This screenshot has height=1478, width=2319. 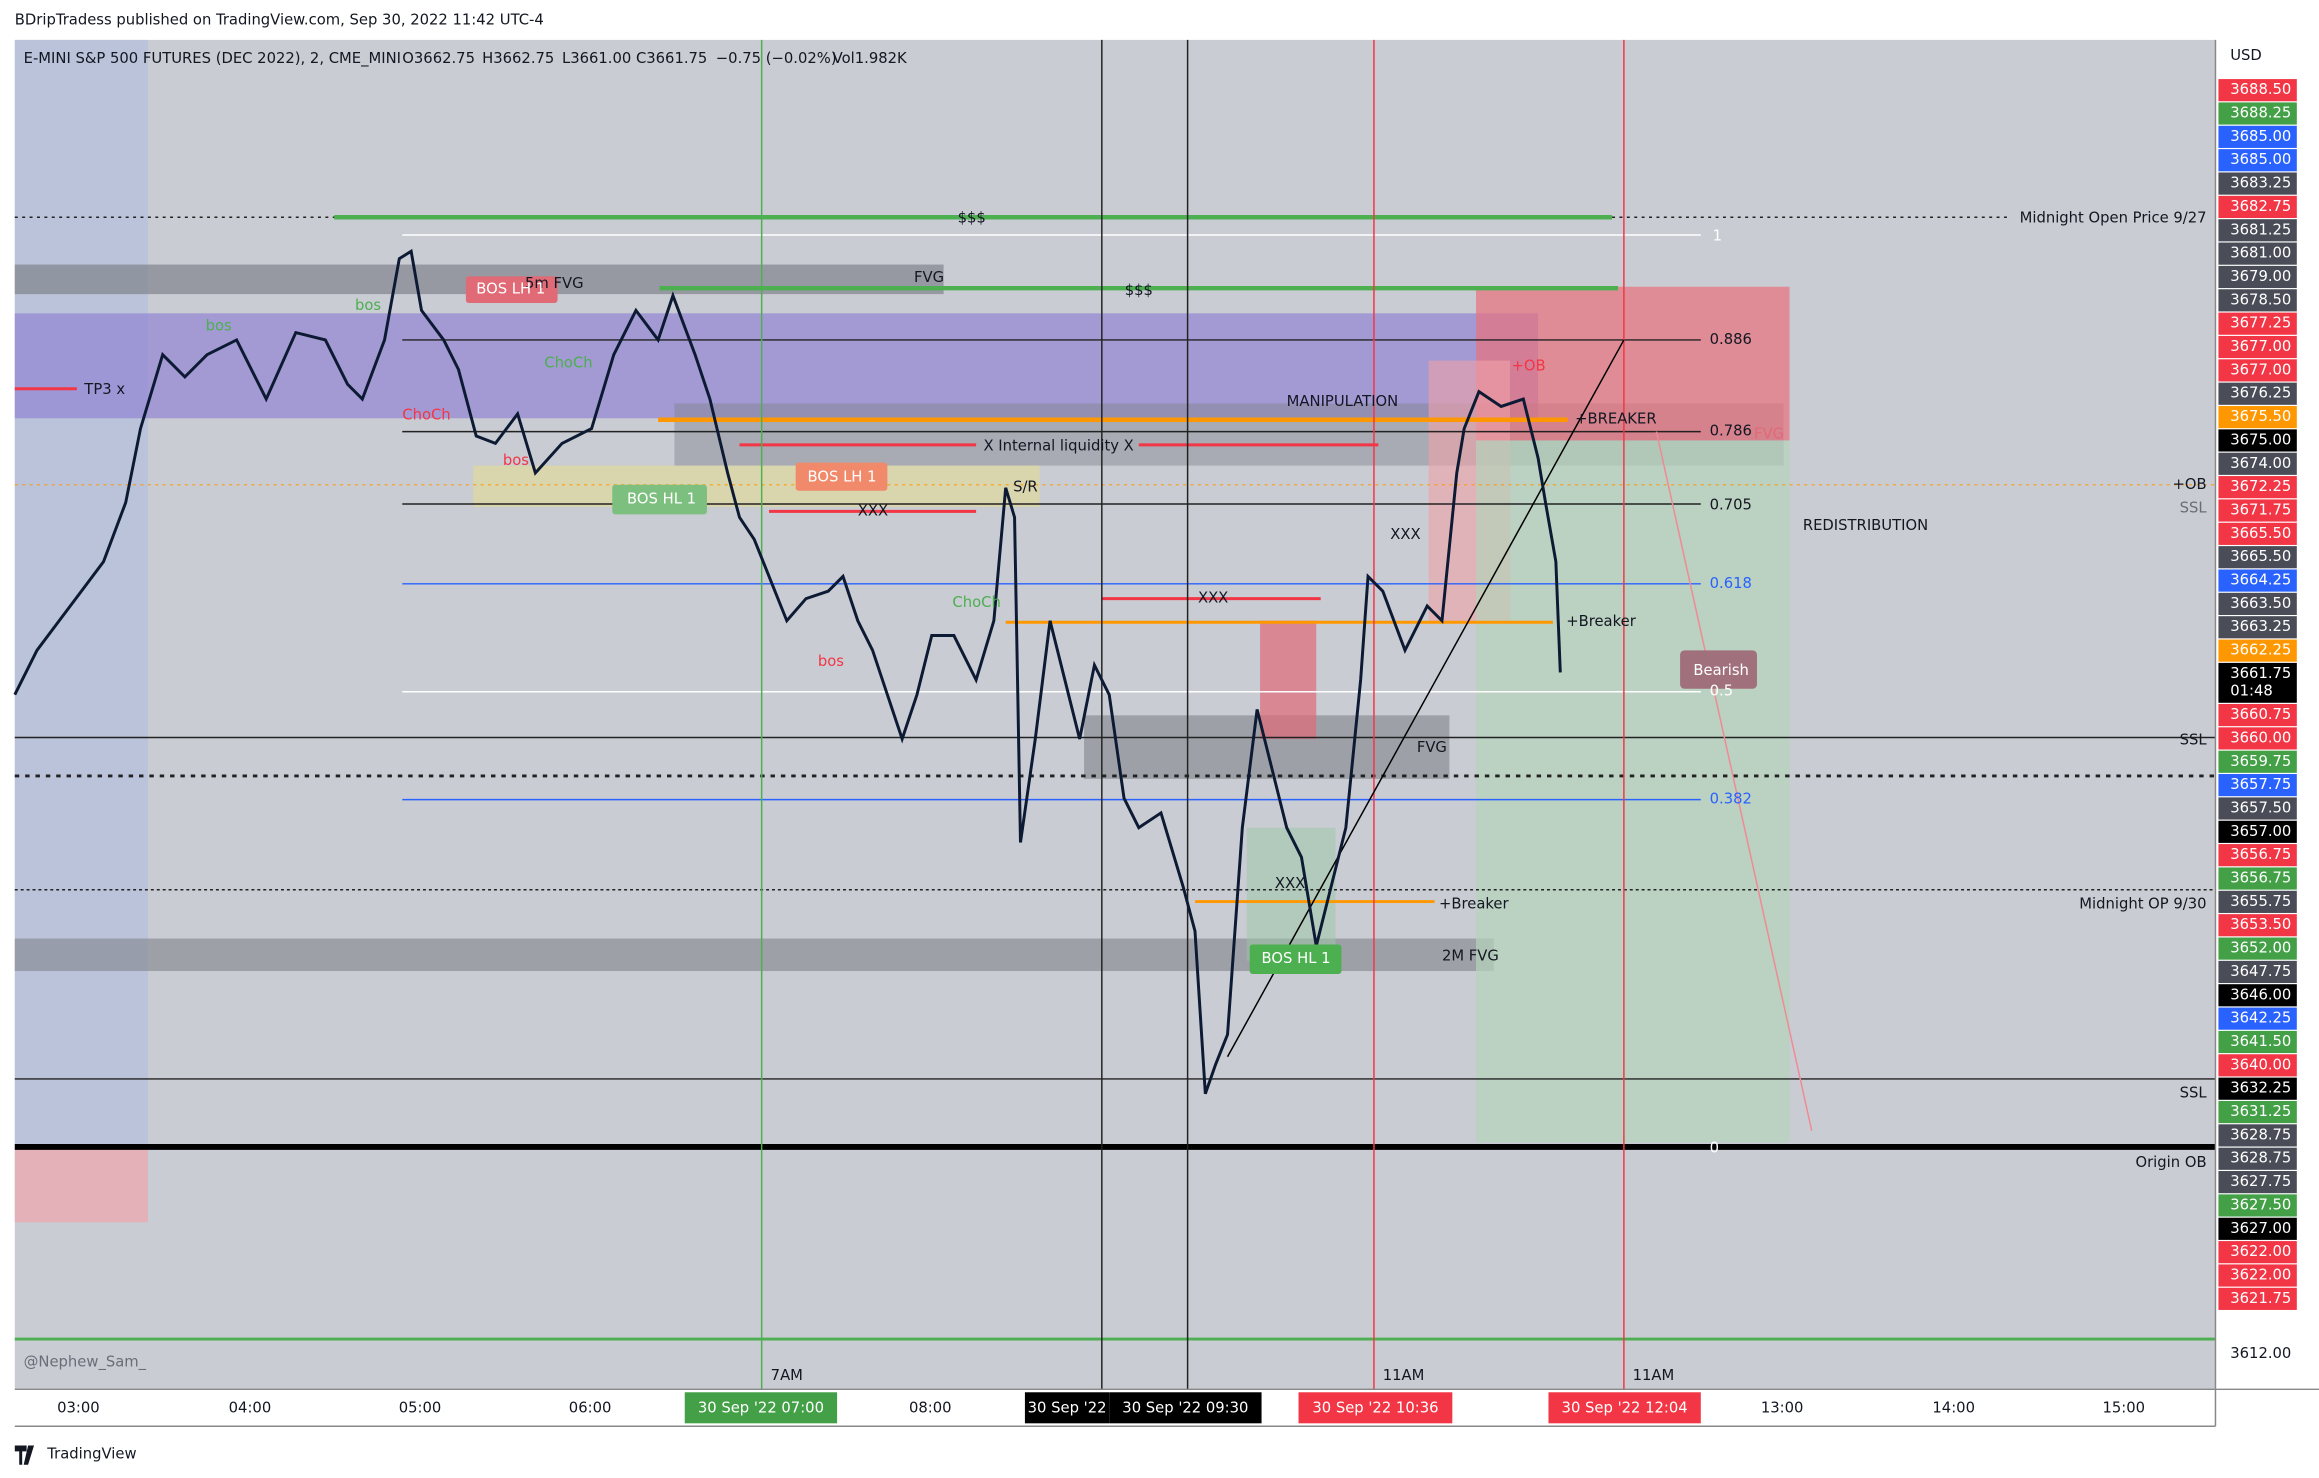 I want to click on annotation: 5m FVG, so click(x=554, y=283).